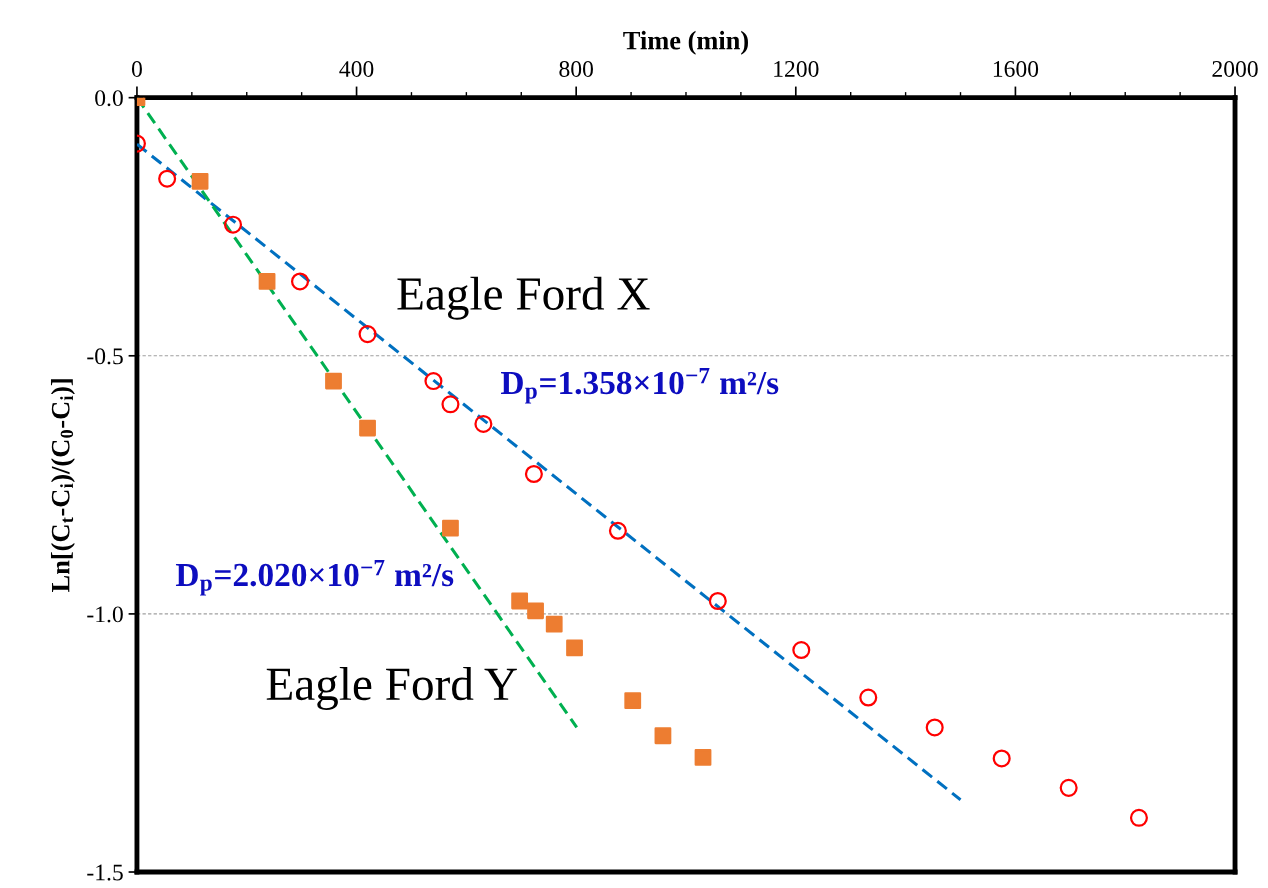  I want to click on annotation: D$_{p}$=2.020×10$^{−7}$ m²/s, so click(314, 577).